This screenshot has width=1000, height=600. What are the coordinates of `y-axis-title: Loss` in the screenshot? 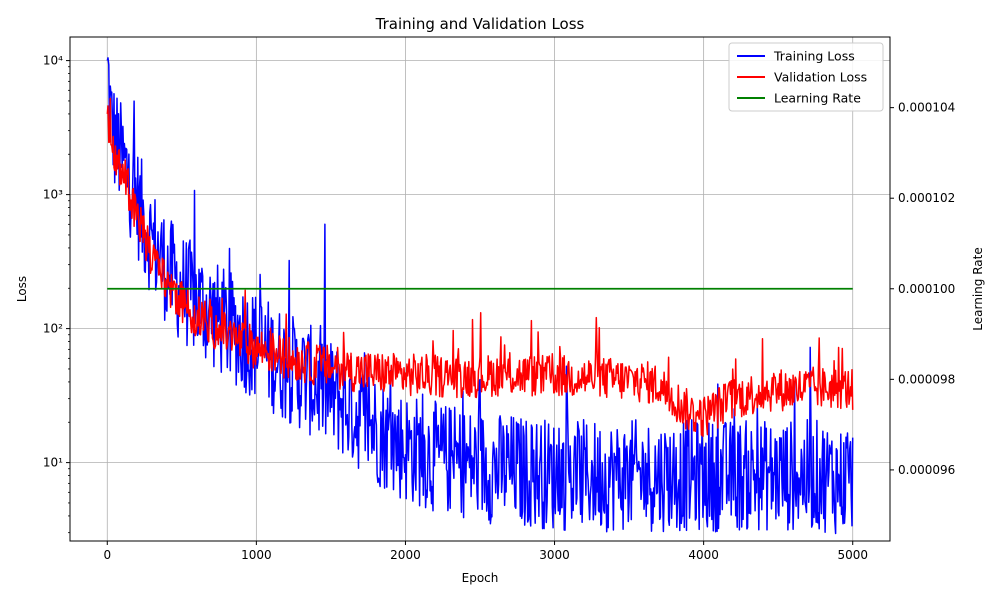 It's located at (22, 289).